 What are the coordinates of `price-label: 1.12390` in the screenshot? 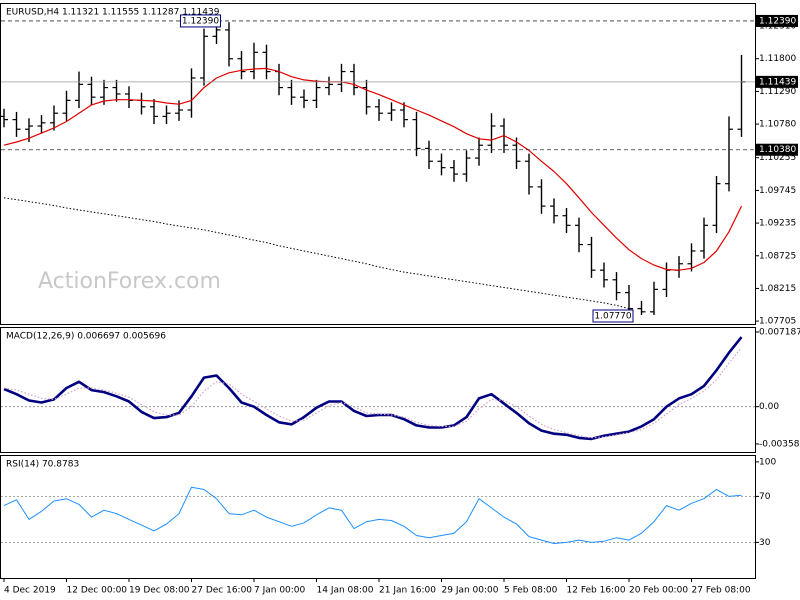 It's located at (777, 21).